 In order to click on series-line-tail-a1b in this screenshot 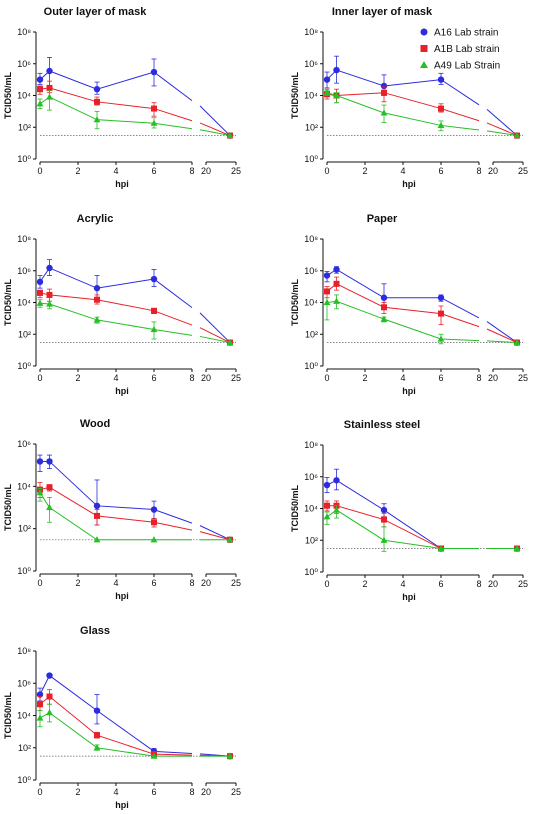, I will do `click(215, 536)`.